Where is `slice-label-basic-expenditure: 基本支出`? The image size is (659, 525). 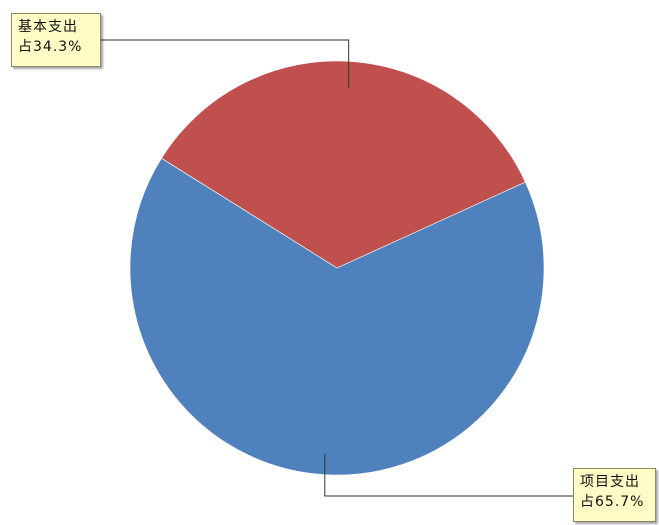 slice-label-basic-expenditure: 基本支出 is located at coordinates (48, 27).